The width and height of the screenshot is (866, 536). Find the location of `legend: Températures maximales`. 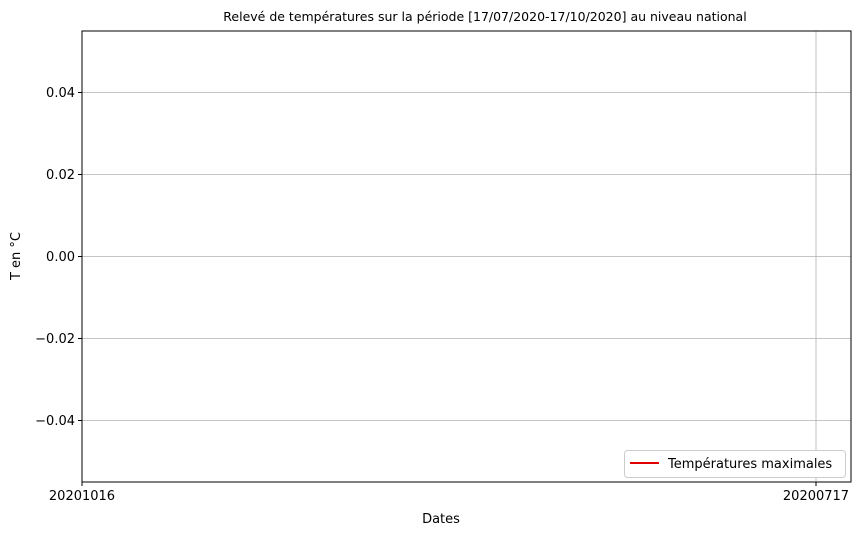

legend: Températures maximales is located at coordinates (735, 464).